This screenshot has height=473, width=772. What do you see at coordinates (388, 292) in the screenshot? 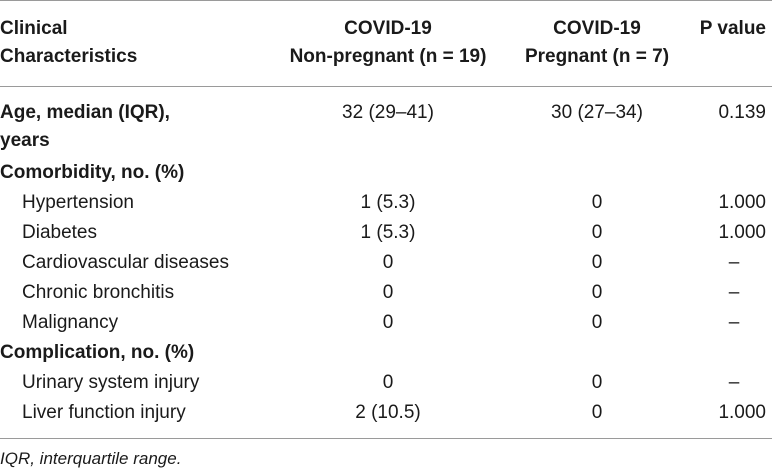
I see `row-chronic-bronchitis-nonpregnant: 0` at bounding box center [388, 292].